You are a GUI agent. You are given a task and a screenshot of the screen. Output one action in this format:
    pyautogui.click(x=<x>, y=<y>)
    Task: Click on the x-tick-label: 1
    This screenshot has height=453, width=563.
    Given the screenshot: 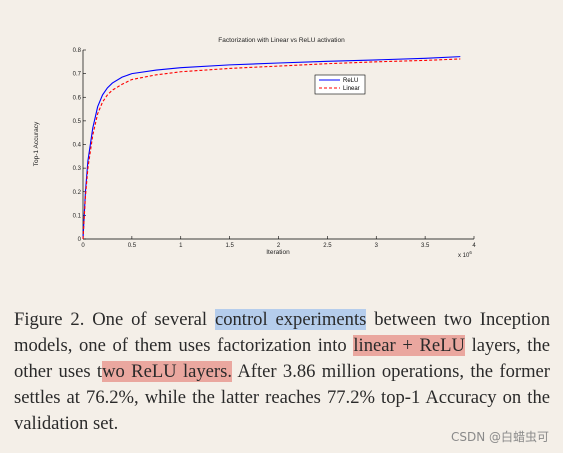 What is the action you would take?
    pyautogui.click(x=181, y=246)
    